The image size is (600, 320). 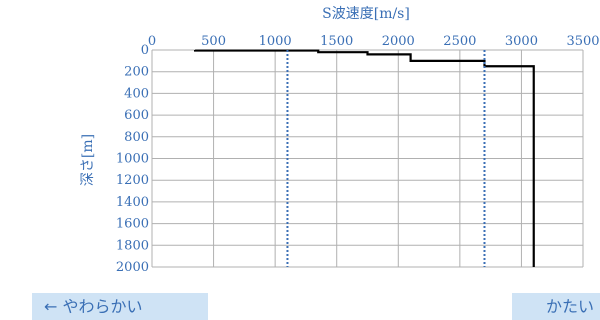 I want to click on harder-button: かたい, so click(x=556, y=306).